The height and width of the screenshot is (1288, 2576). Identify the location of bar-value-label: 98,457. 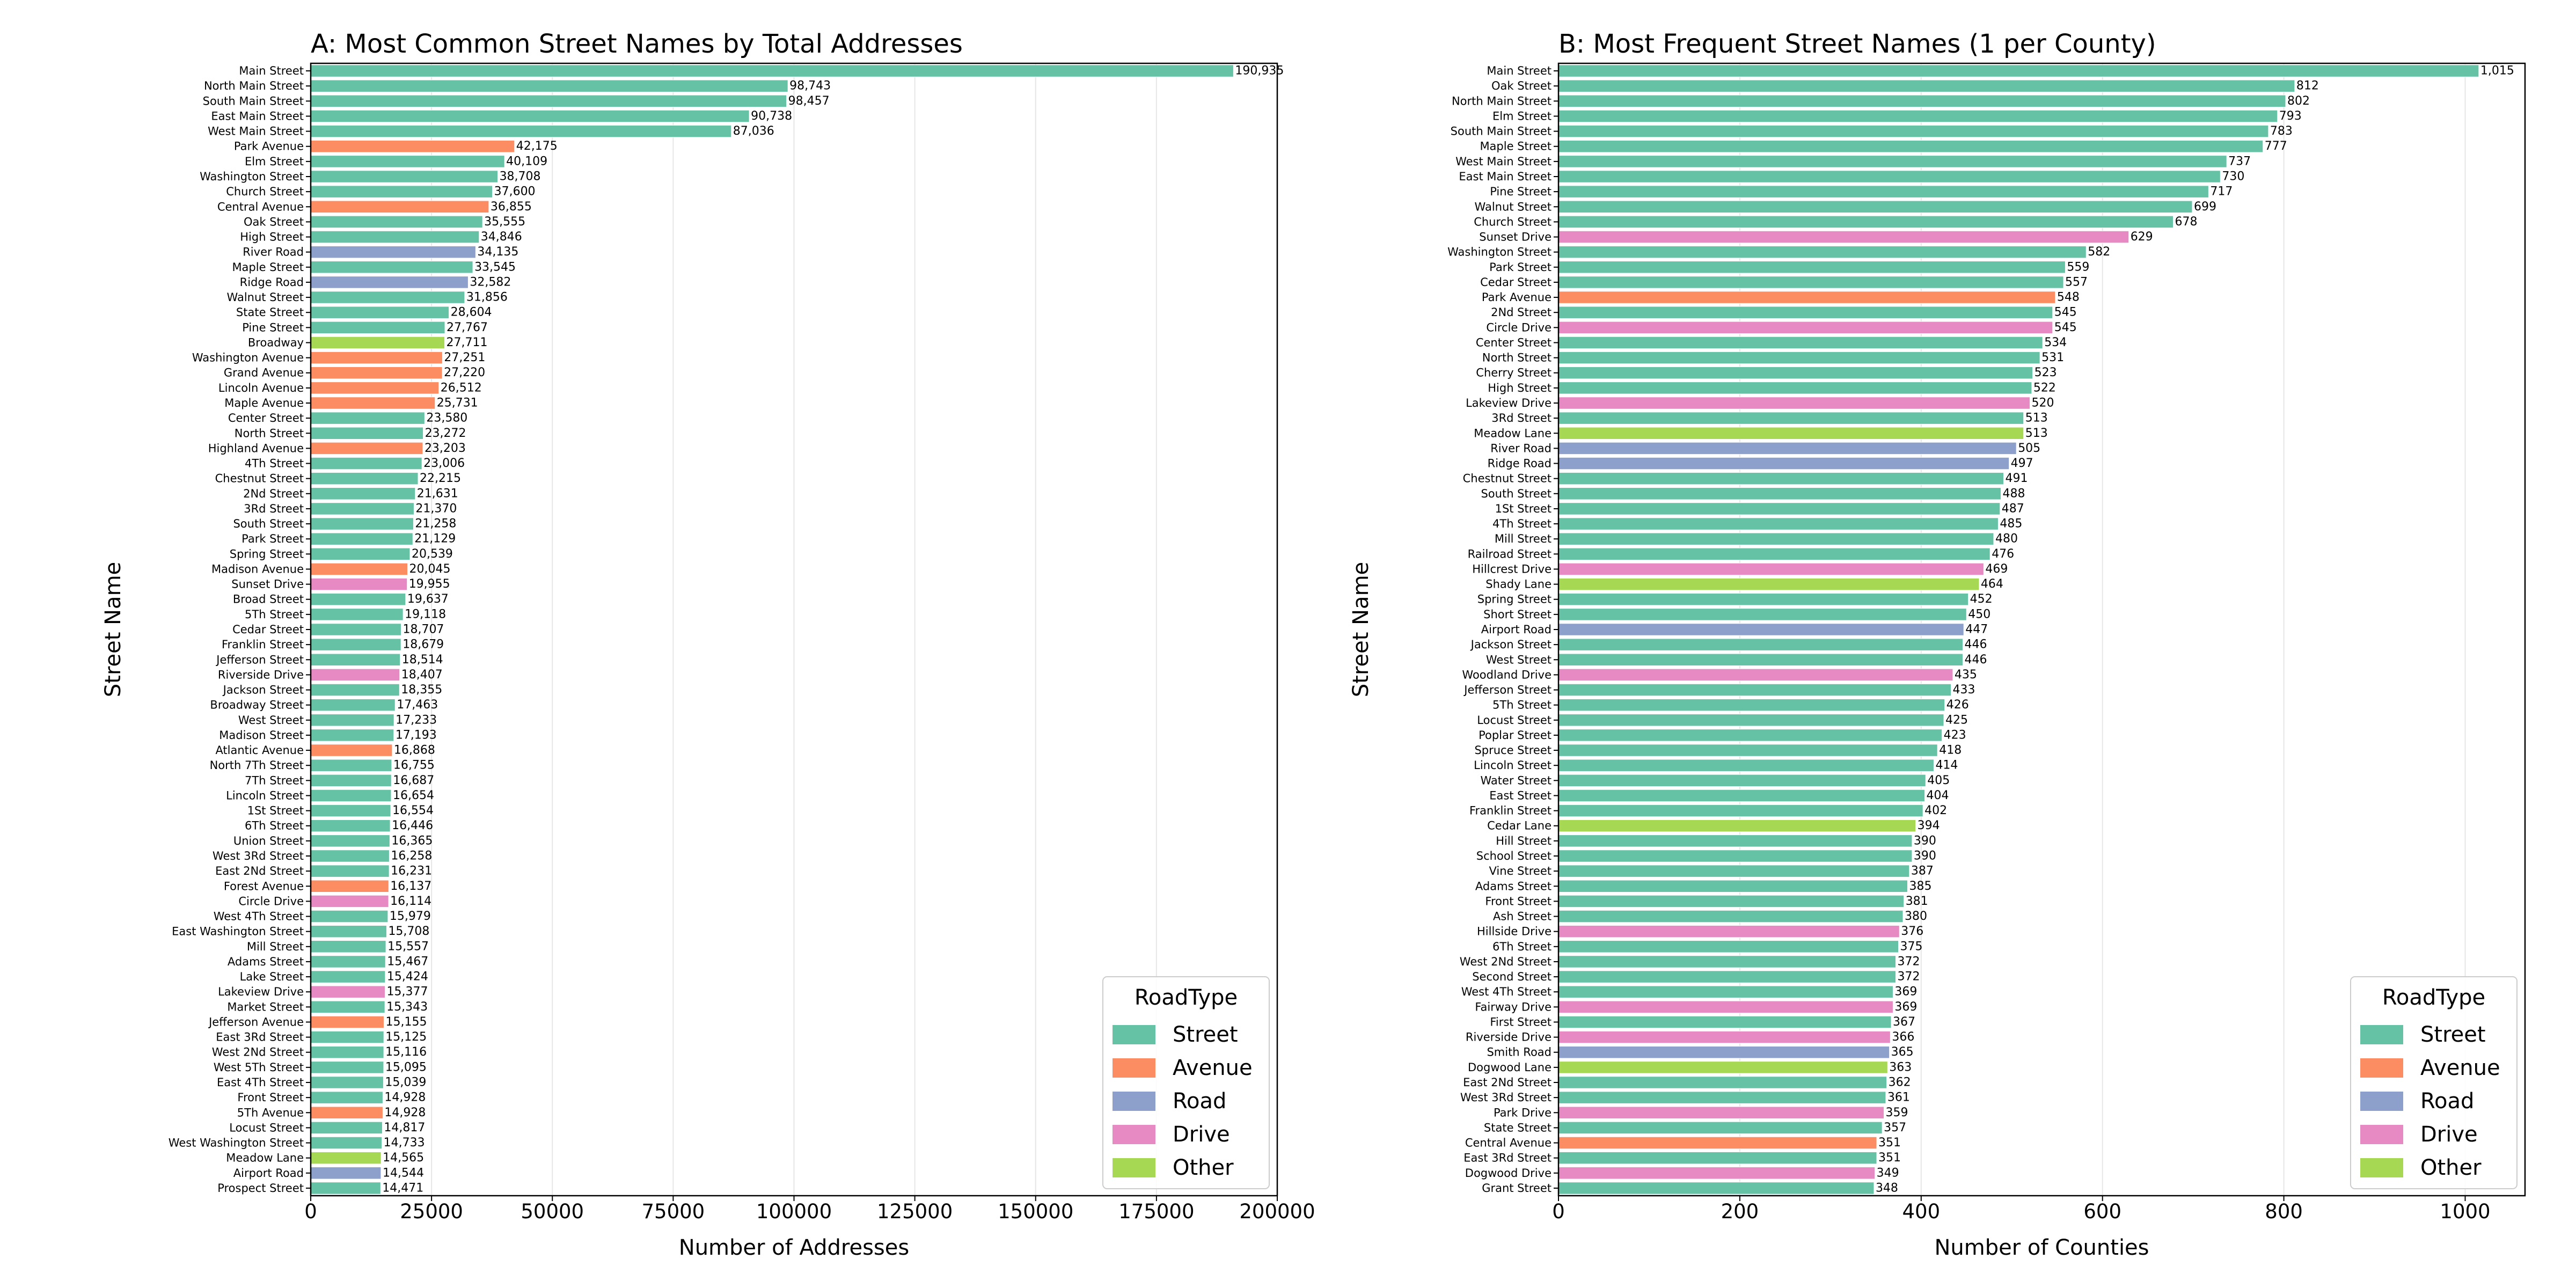
(809, 101).